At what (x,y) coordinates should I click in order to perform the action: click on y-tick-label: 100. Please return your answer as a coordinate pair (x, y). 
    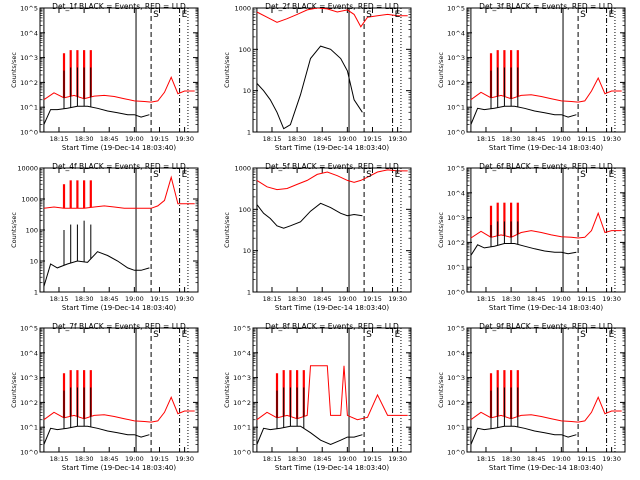
    Looking at the image, I should click on (245, 50).